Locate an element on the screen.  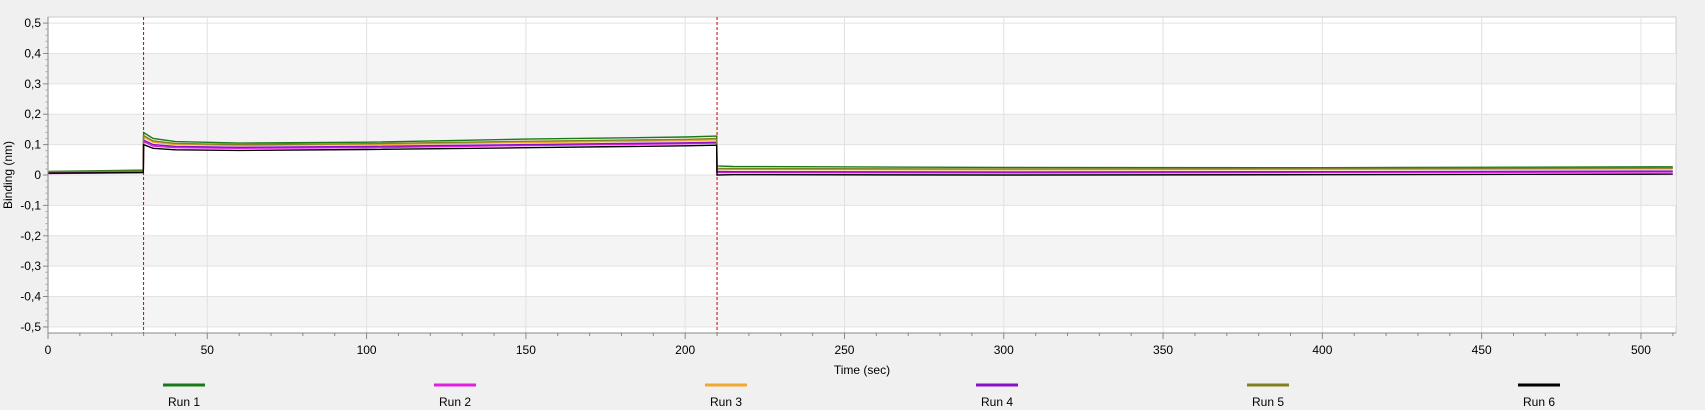
legend-label: Run 3 is located at coordinates (726, 402).